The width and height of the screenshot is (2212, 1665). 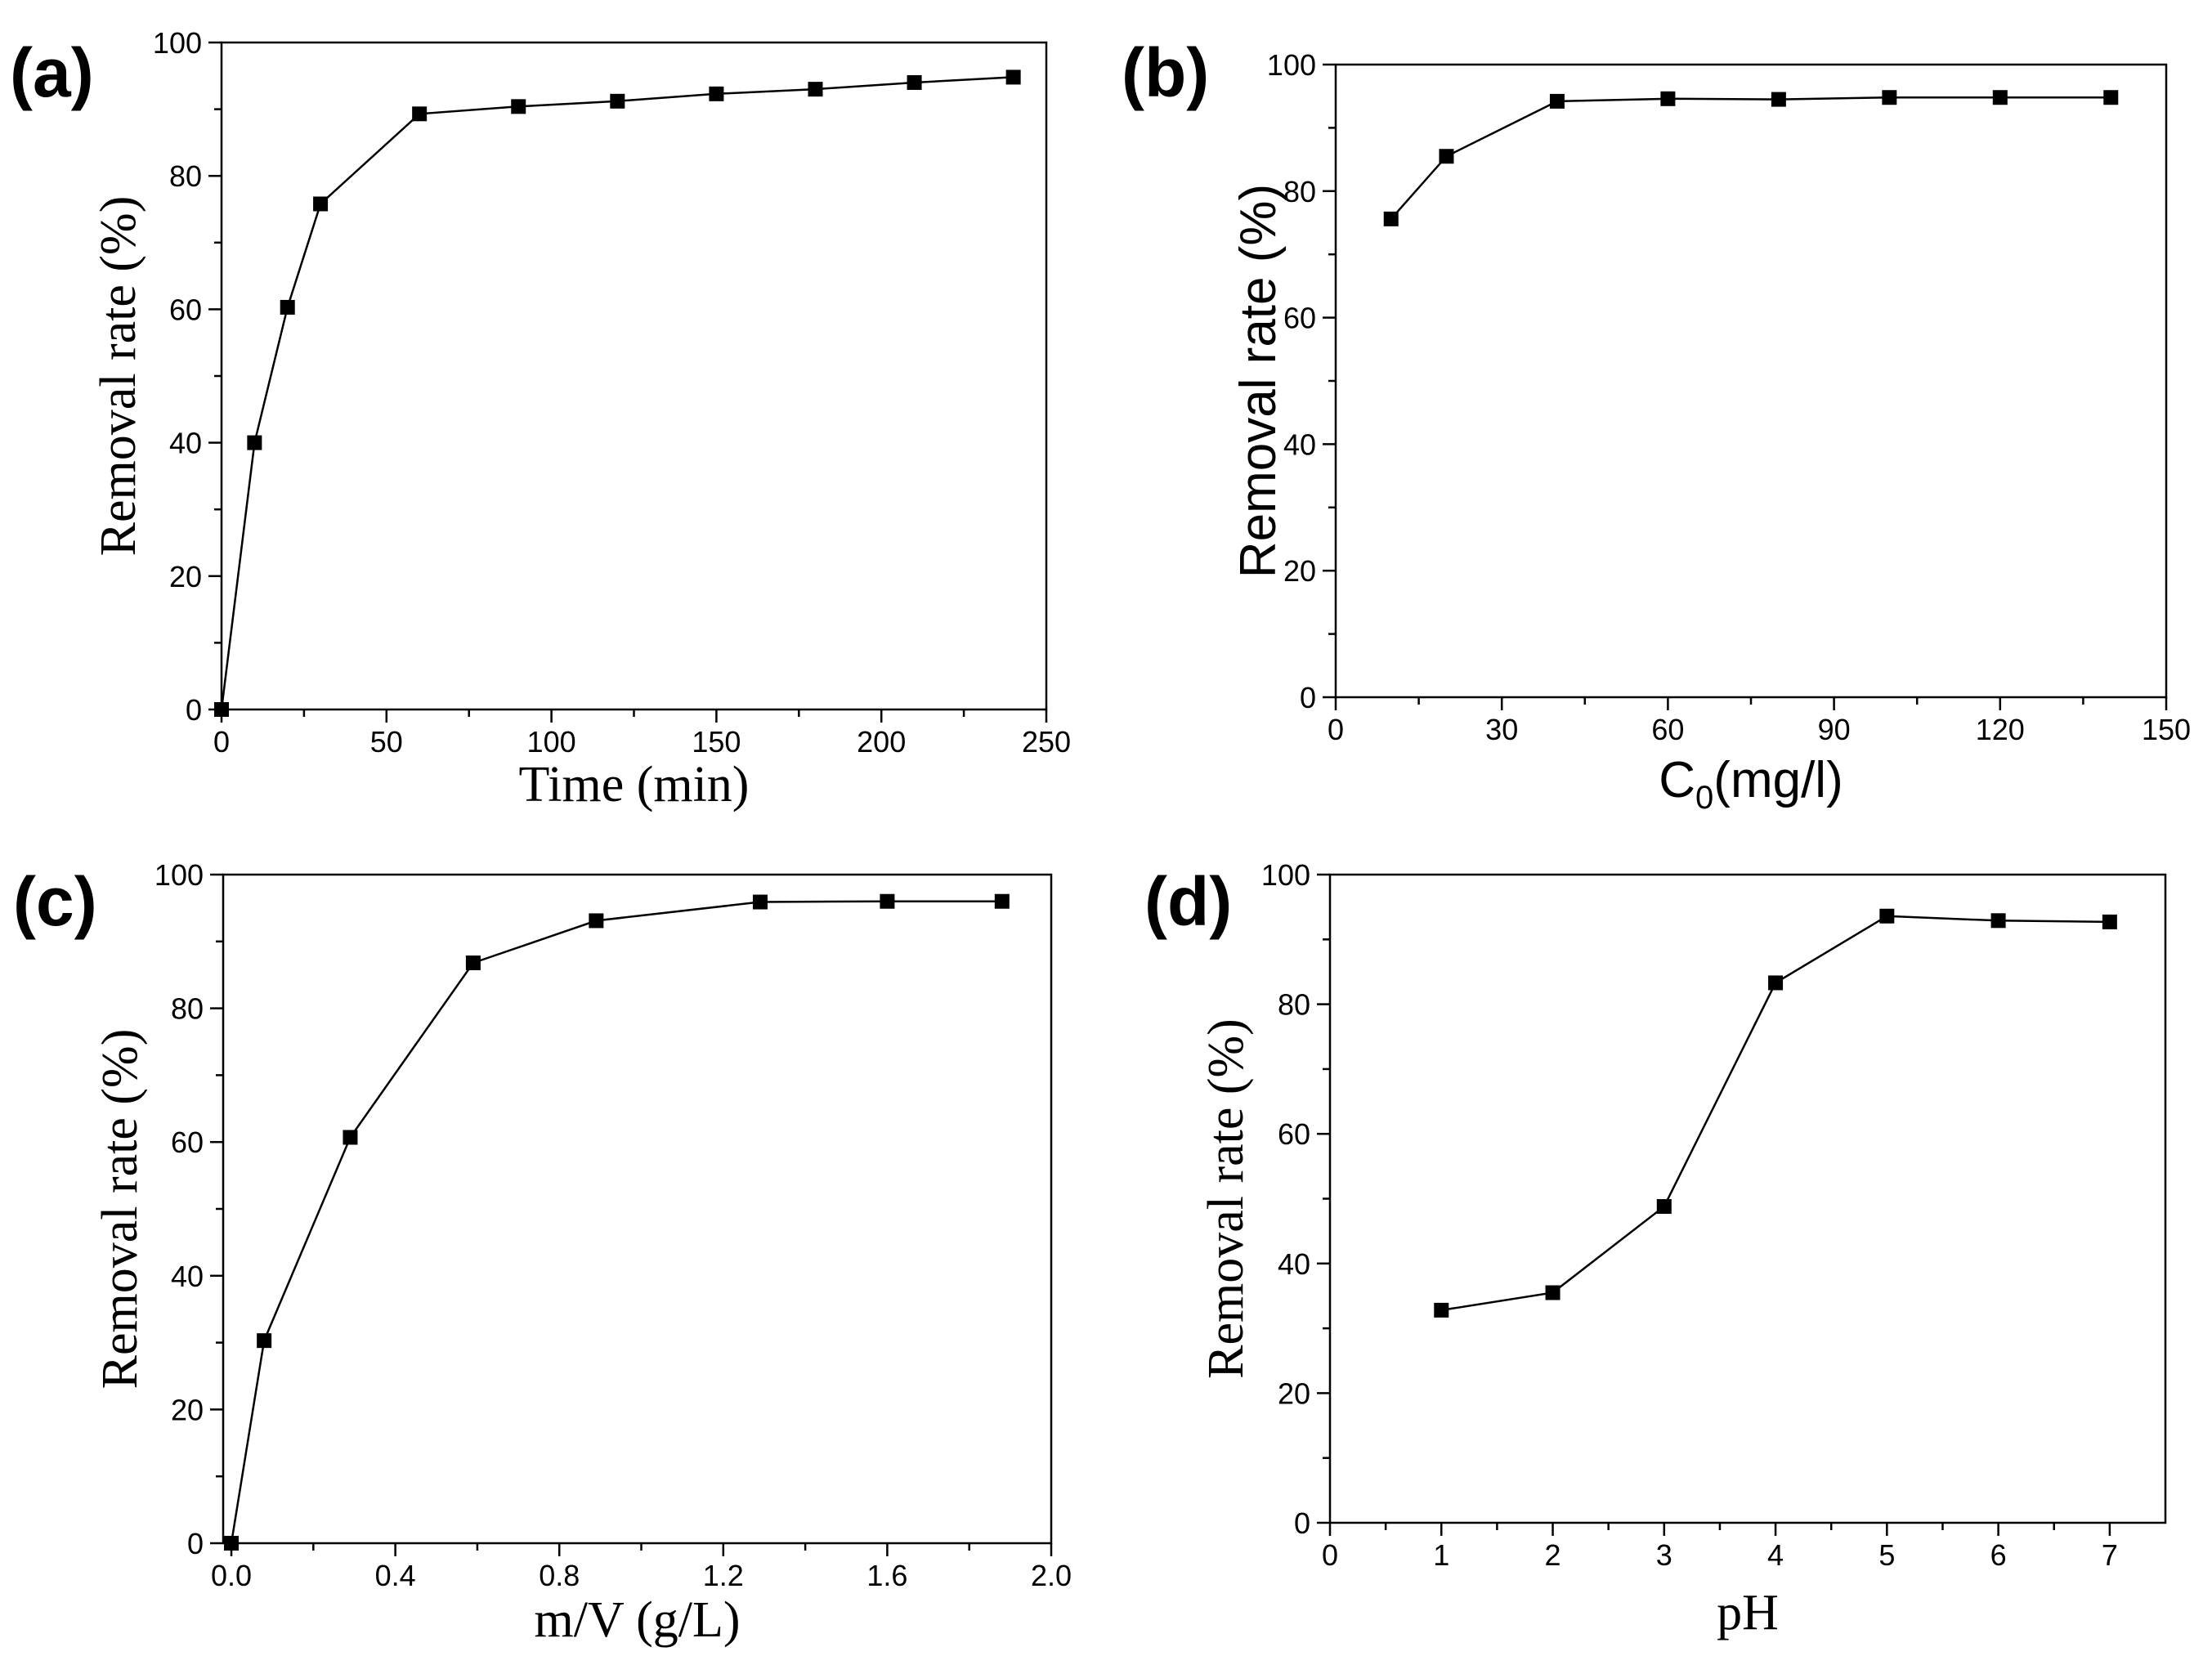 What do you see at coordinates (723, 1575) in the screenshot?
I see `x-tick-label: 1.2` at bounding box center [723, 1575].